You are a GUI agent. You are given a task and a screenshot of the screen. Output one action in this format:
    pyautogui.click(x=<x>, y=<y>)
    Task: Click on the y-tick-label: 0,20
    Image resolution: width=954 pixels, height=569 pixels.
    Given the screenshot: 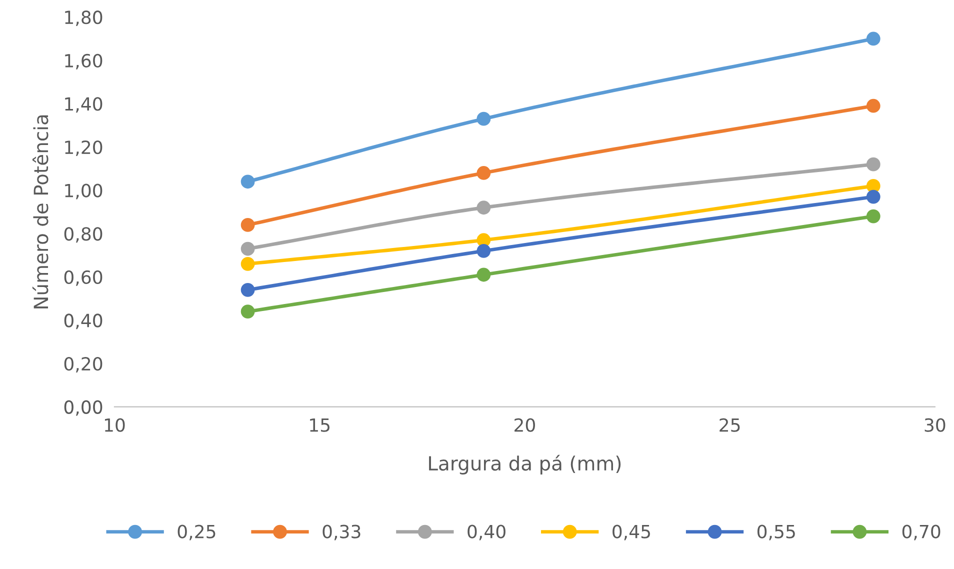 What is the action you would take?
    pyautogui.click(x=83, y=364)
    